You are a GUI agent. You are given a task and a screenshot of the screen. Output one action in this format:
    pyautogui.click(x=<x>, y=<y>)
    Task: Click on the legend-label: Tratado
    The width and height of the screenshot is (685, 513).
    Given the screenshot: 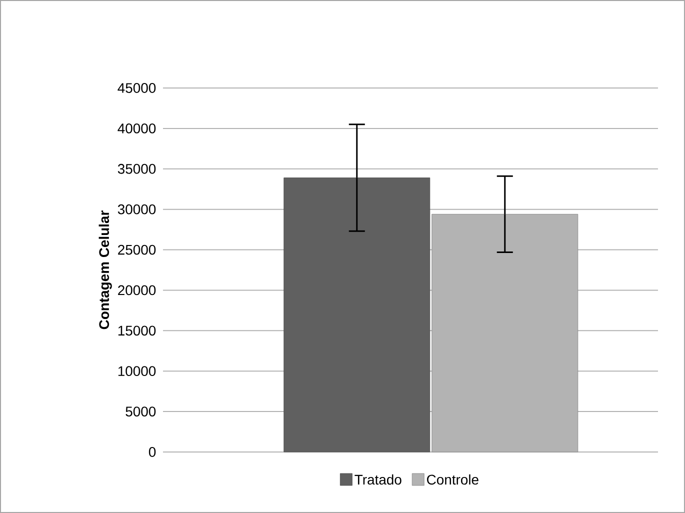 What is the action you would take?
    pyautogui.click(x=378, y=479)
    